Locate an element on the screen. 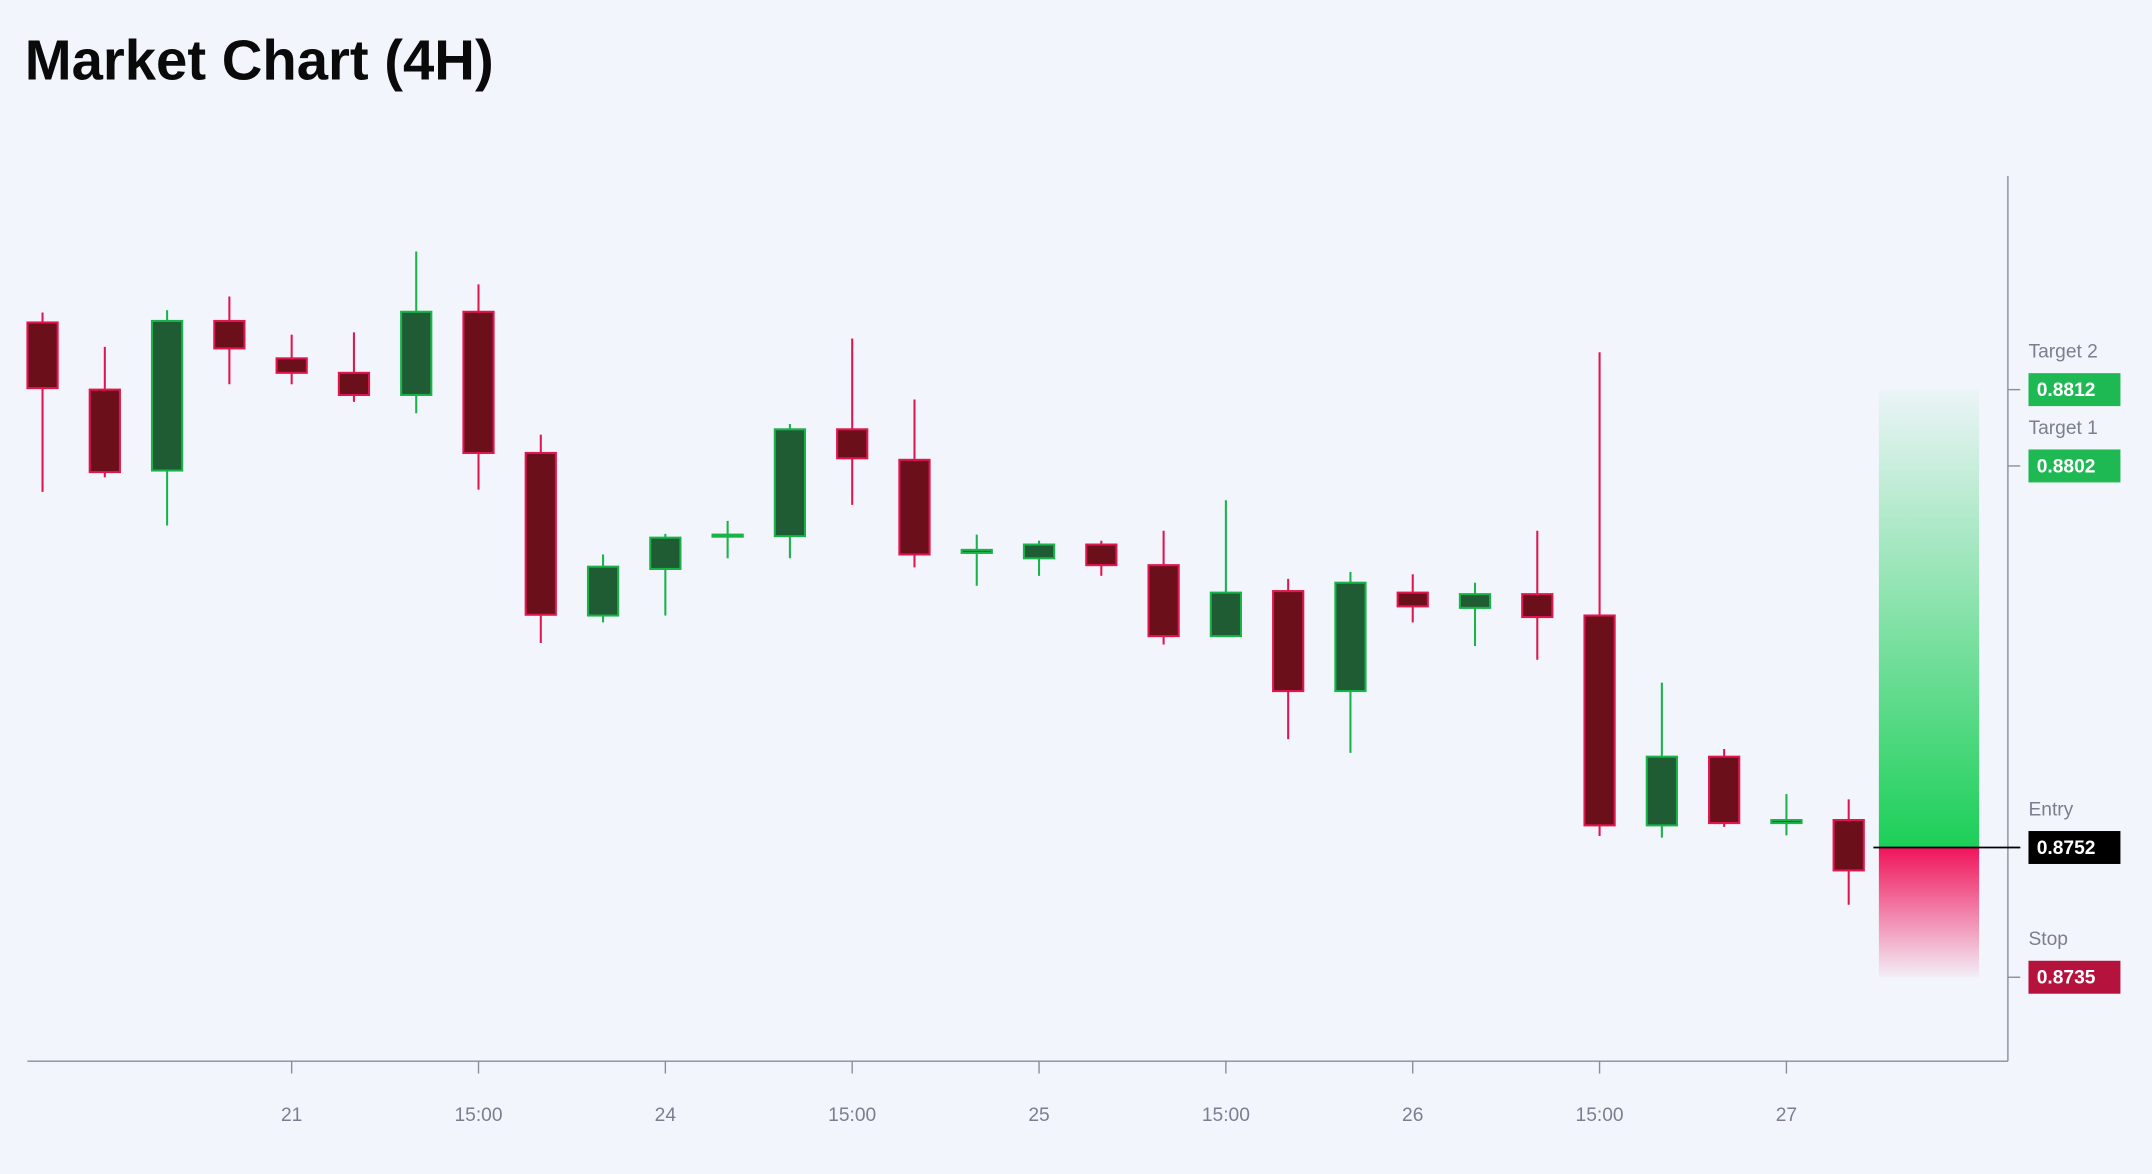  level-value: 0.8802 is located at coordinates (2066, 466).